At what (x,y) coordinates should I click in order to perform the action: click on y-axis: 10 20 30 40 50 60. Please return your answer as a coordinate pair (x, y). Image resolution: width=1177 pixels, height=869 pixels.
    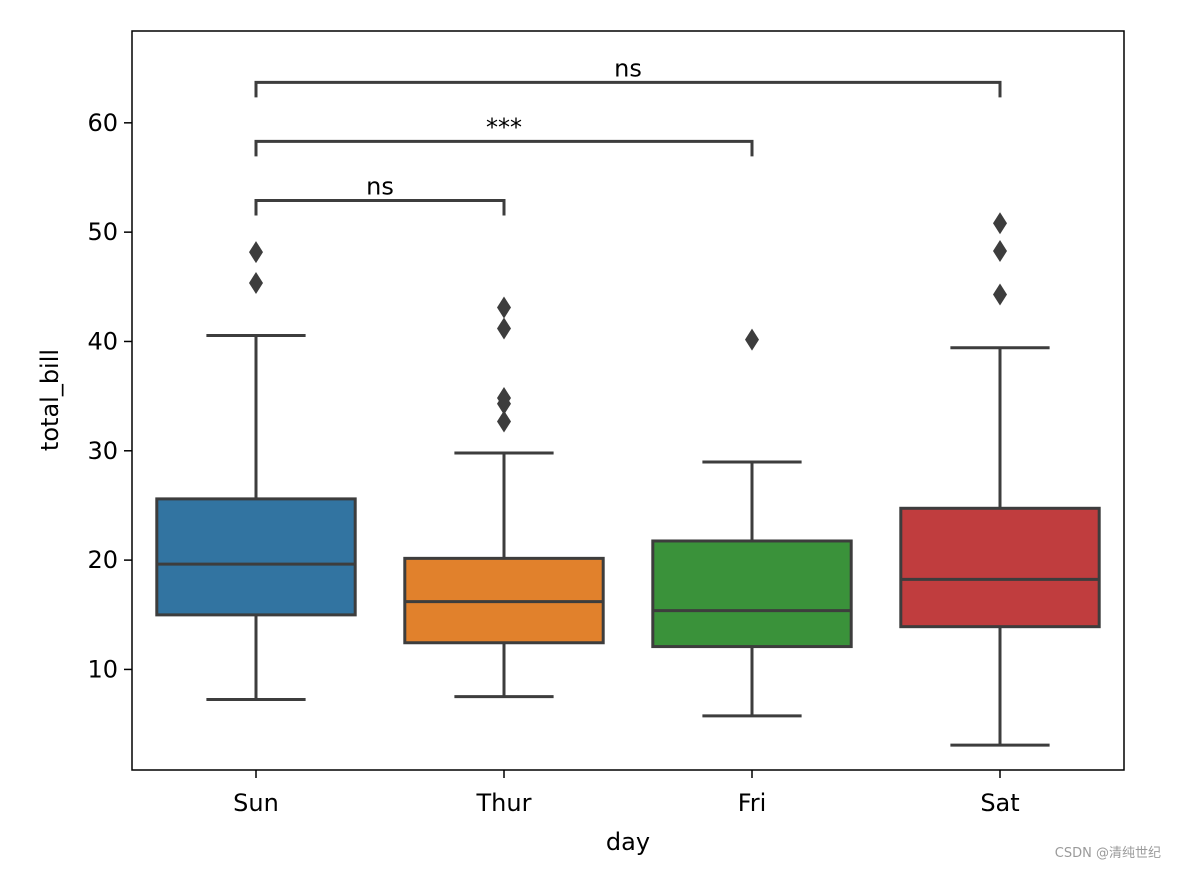
    Looking at the image, I should click on (109, 396).